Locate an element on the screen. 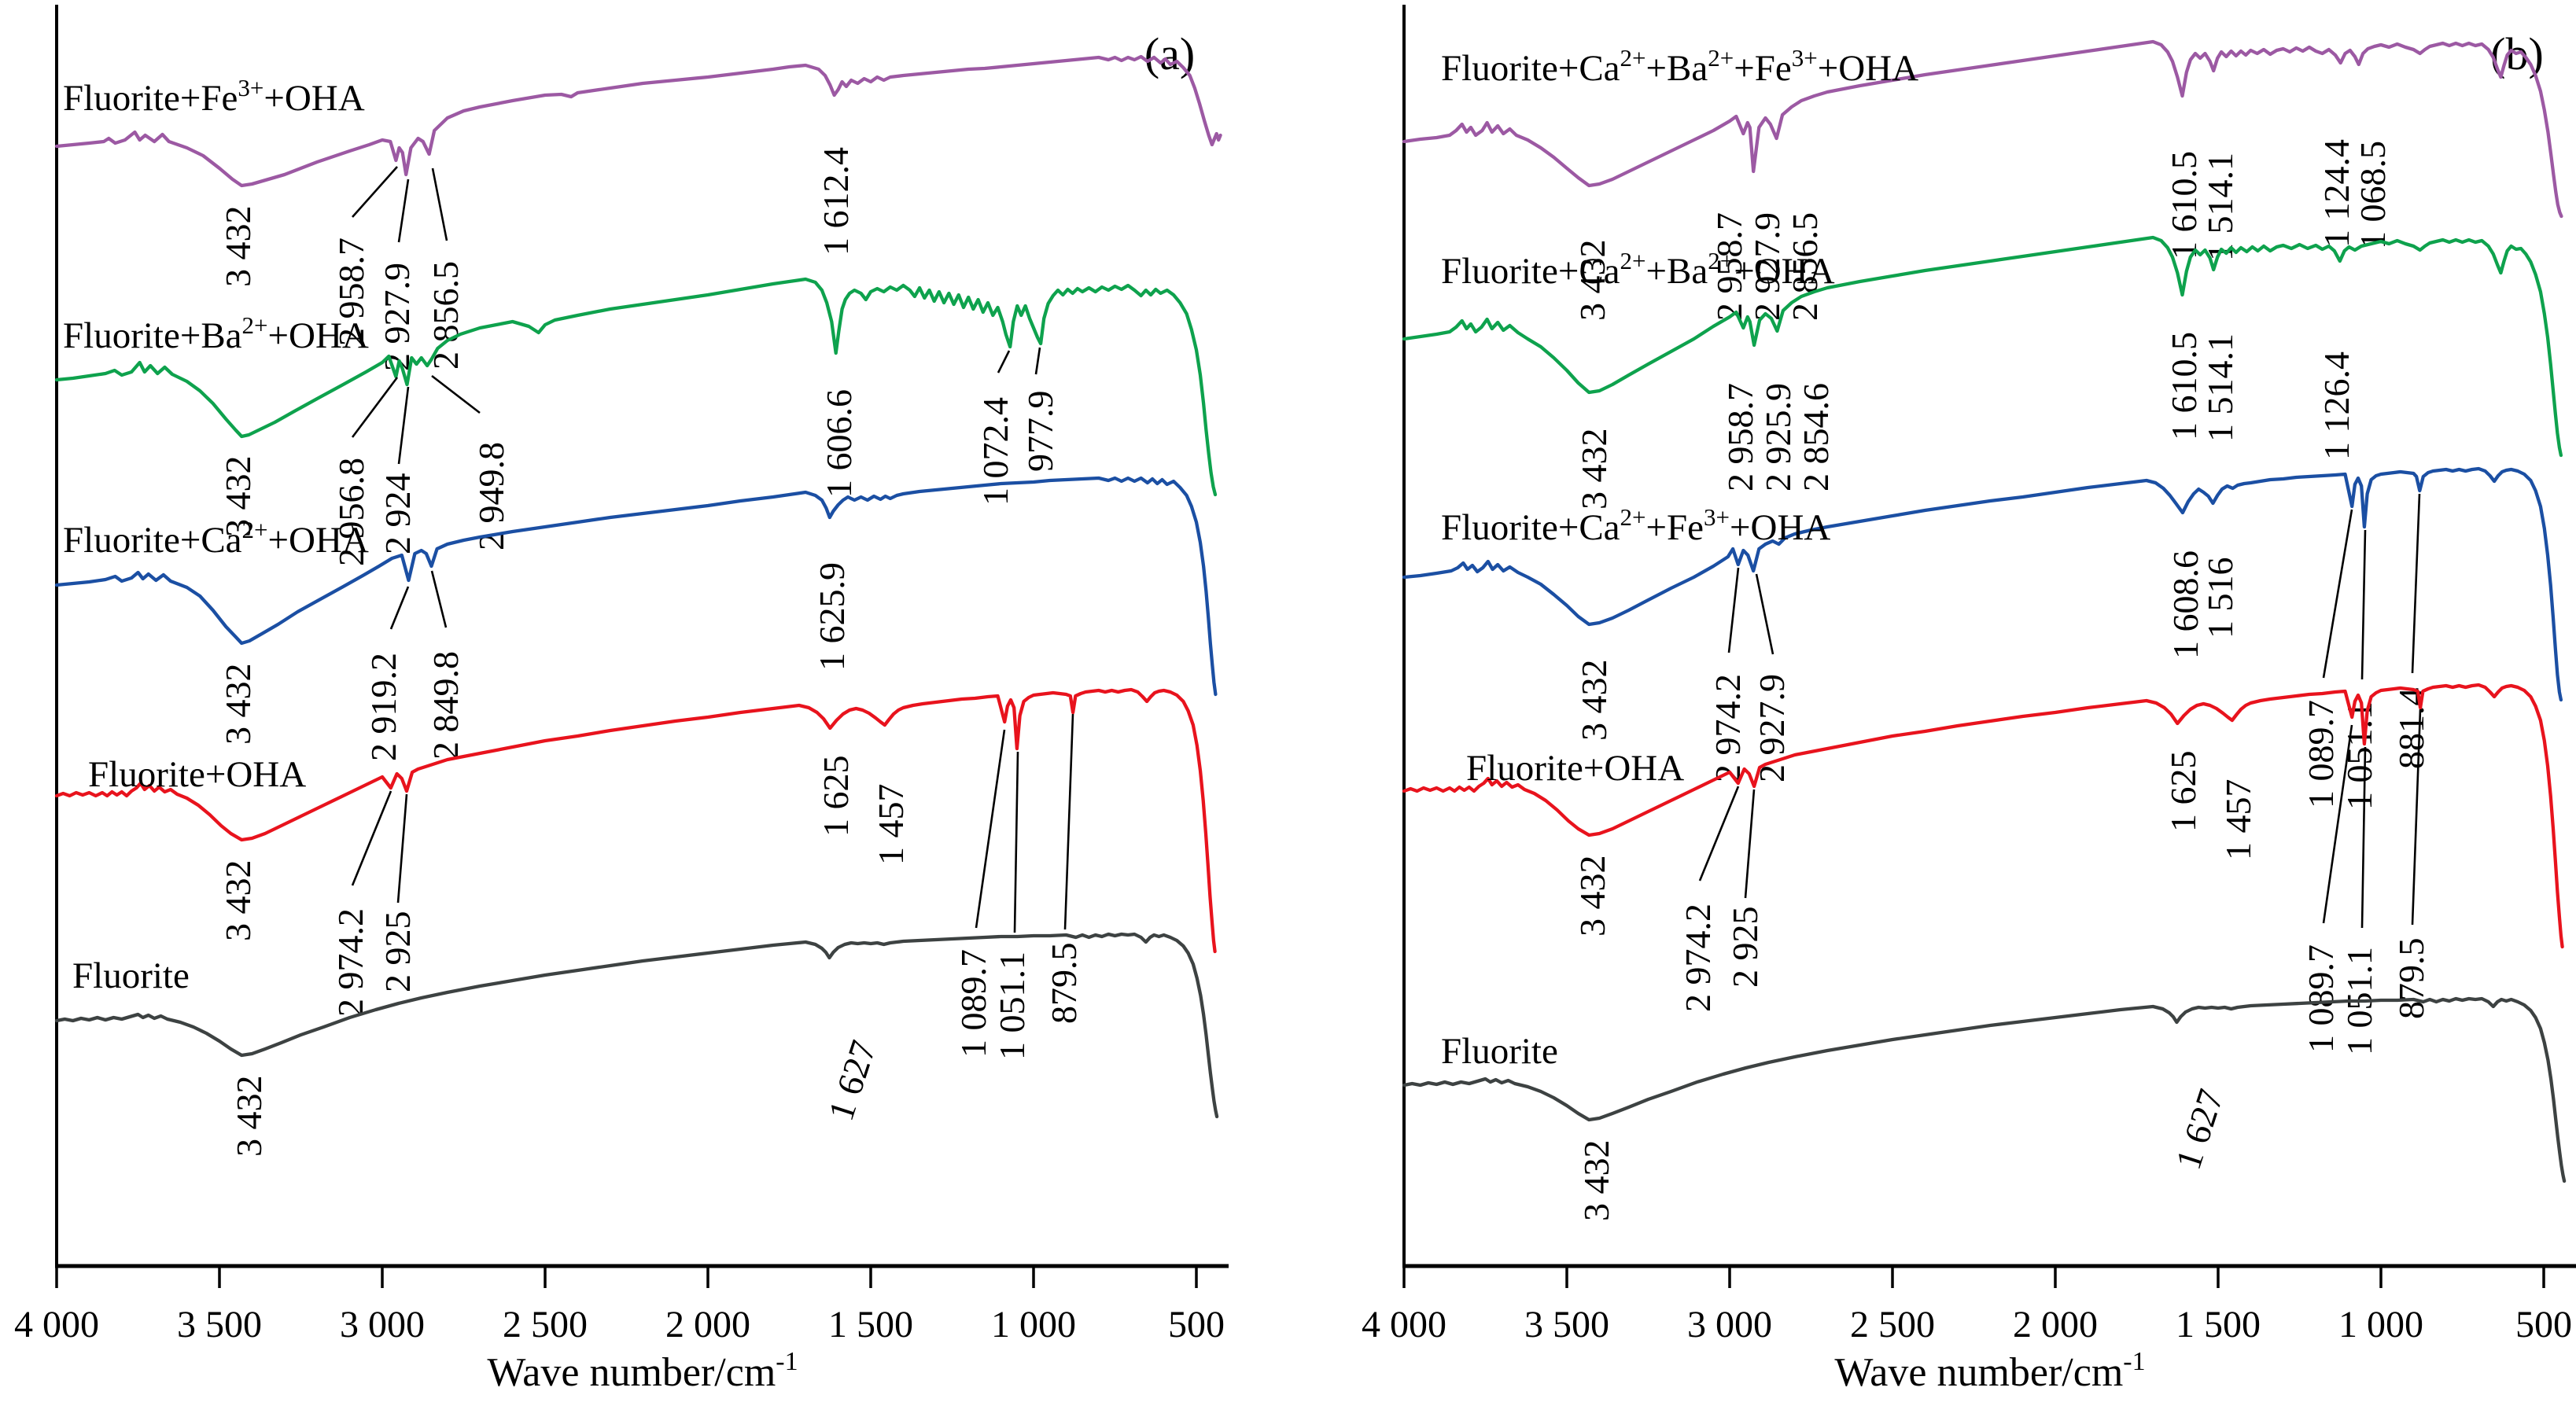 This screenshot has width=2576, height=1406. peak-annotation: 2 924 is located at coordinates (398, 514).